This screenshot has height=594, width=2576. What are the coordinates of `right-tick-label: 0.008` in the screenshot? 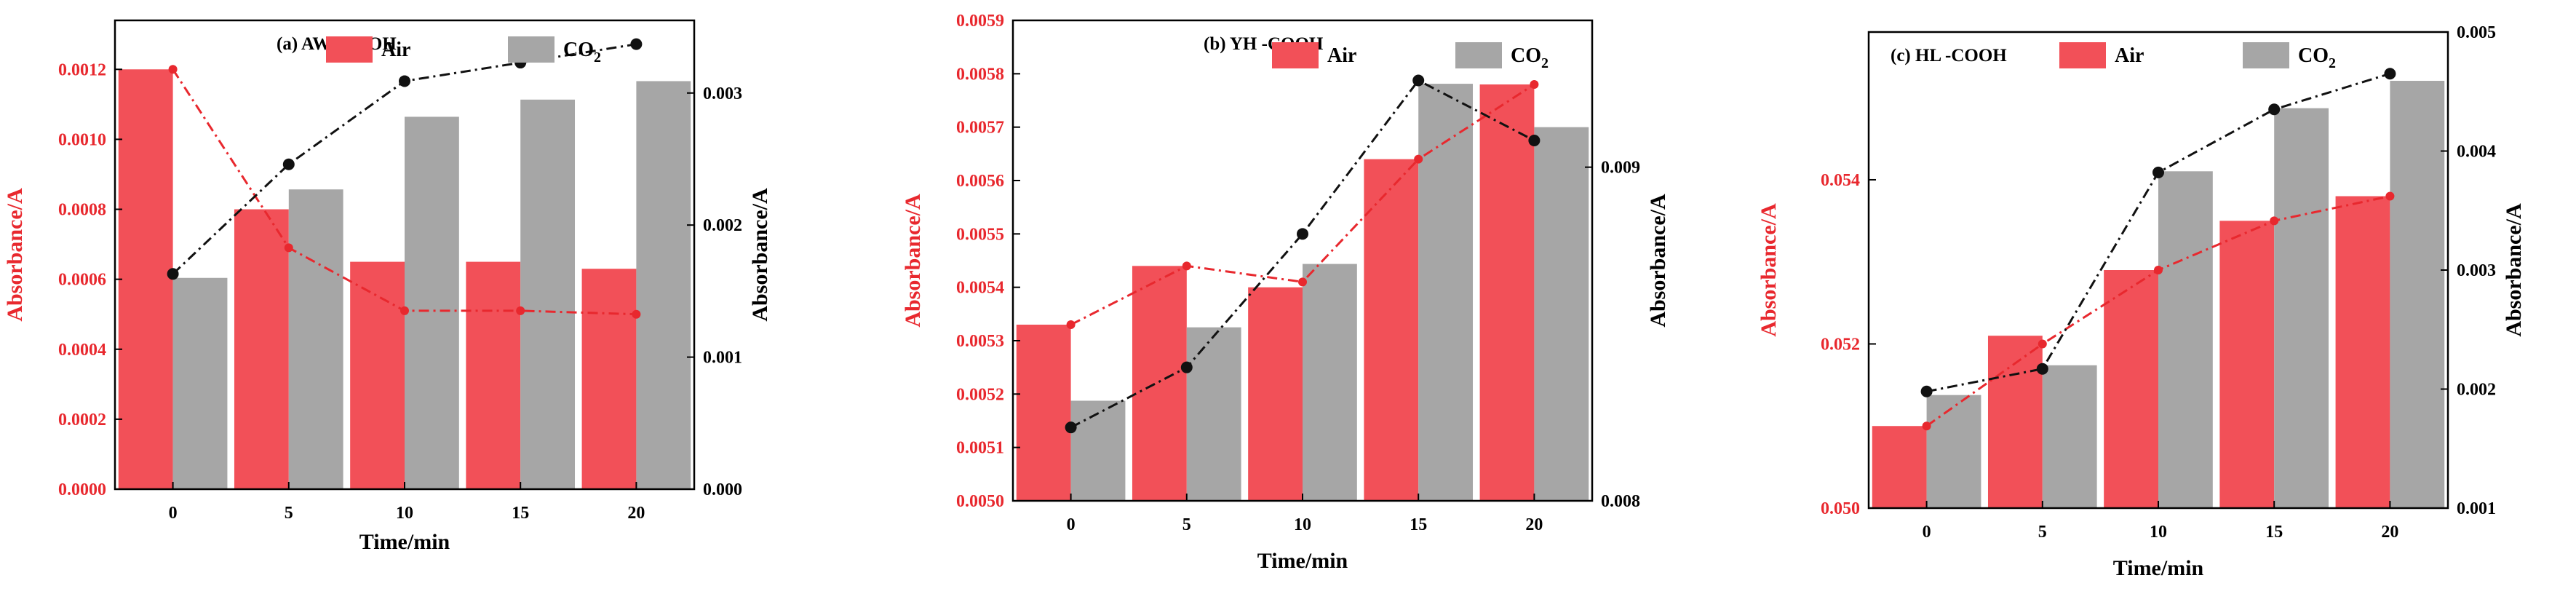 It's located at (1620, 501).